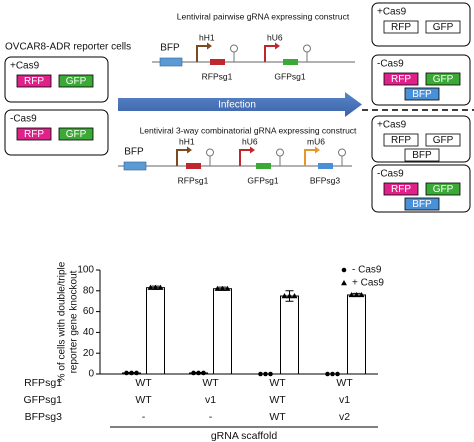  Describe the element at coordinates (367, 270) in the screenshot. I see `legend-label: - Cas9` at that location.